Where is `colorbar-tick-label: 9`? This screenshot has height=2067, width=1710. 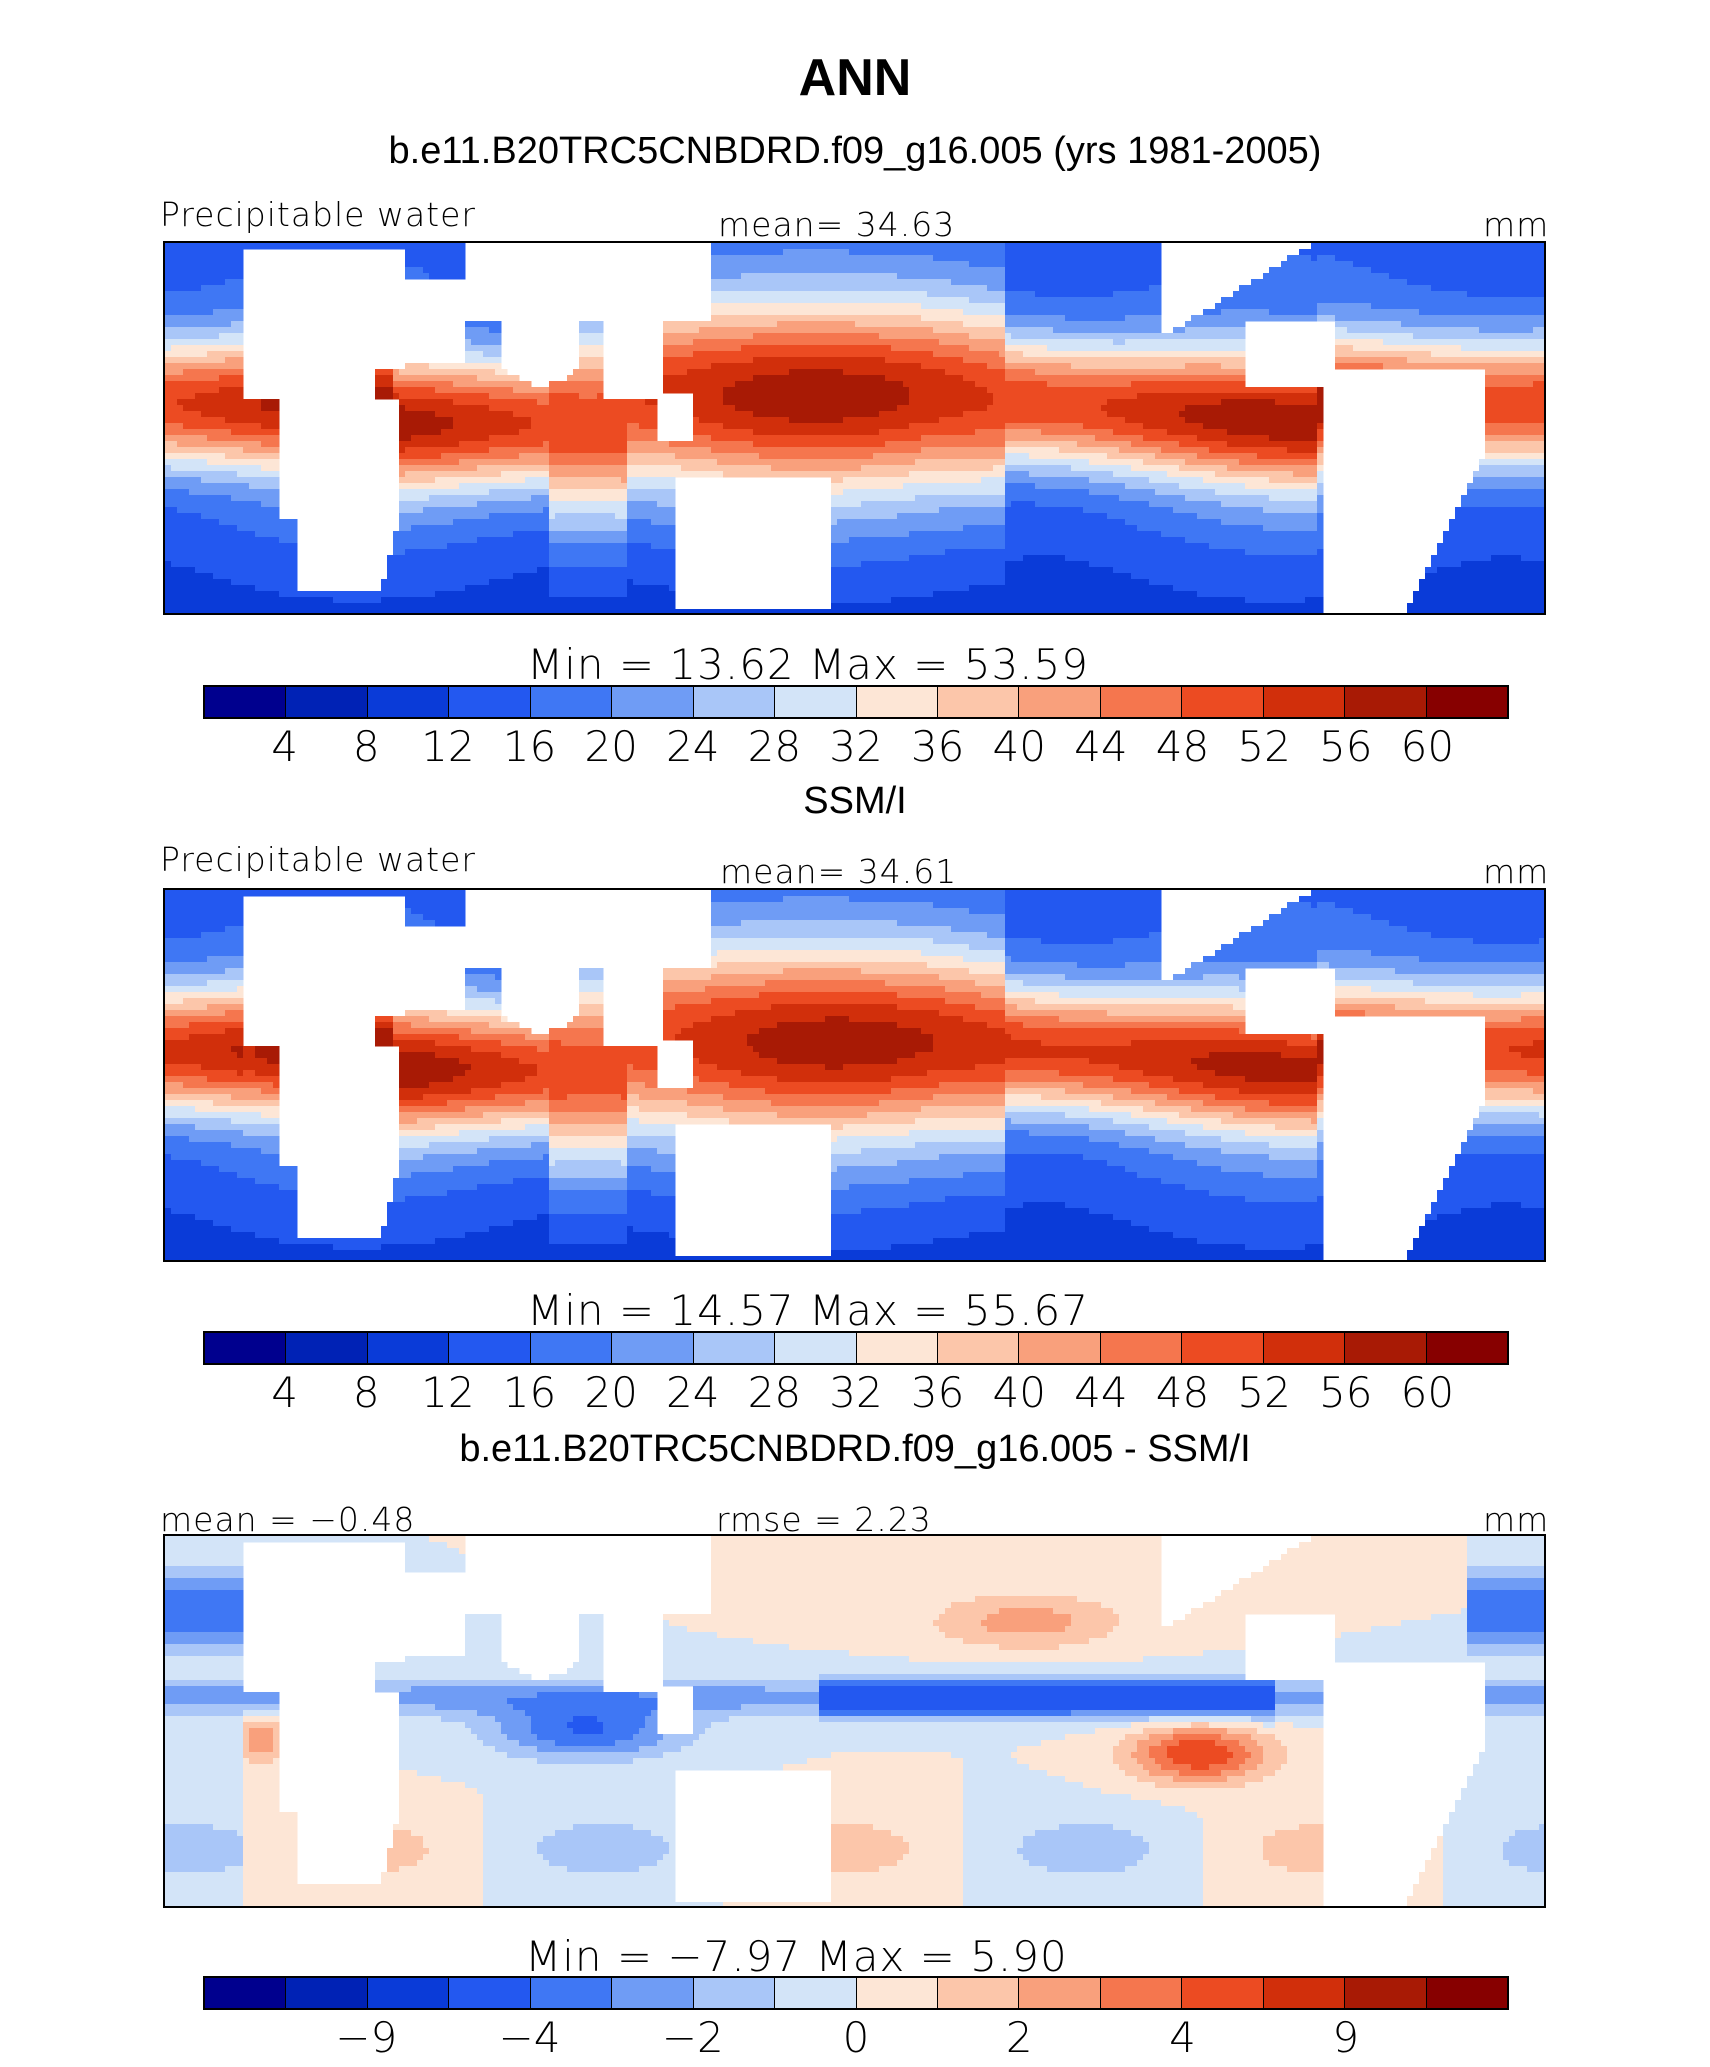
colorbar-tick-label: 9 is located at coordinates (1345, 2037).